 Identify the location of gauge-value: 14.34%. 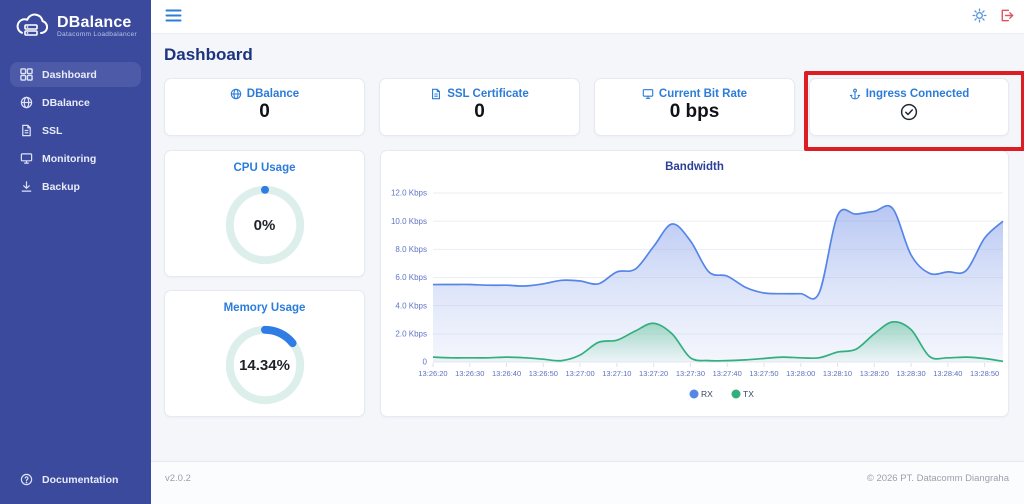
(264, 365).